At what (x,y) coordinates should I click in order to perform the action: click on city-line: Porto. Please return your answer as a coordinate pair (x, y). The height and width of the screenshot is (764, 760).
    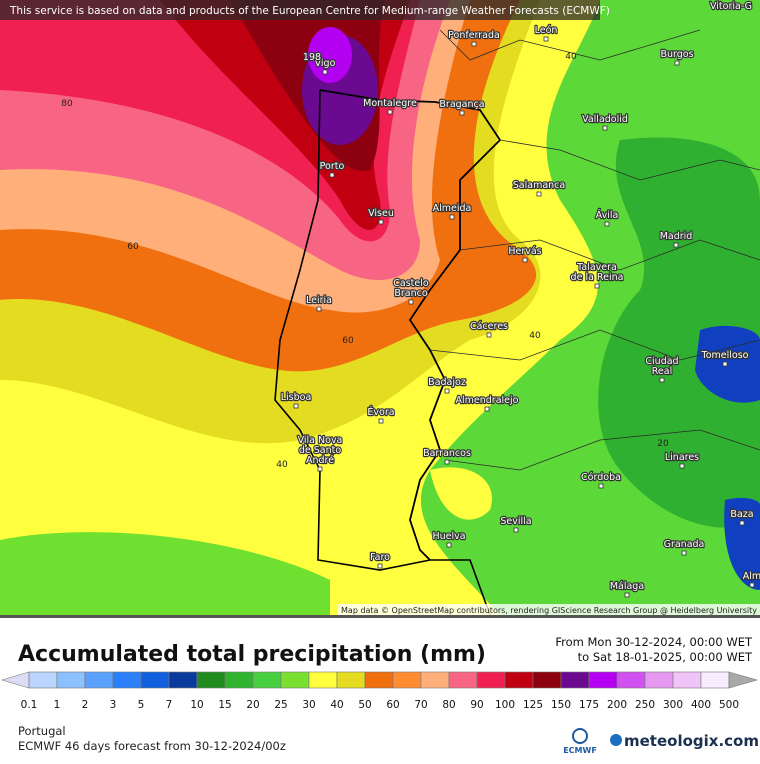
    Looking at the image, I should click on (332, 166).